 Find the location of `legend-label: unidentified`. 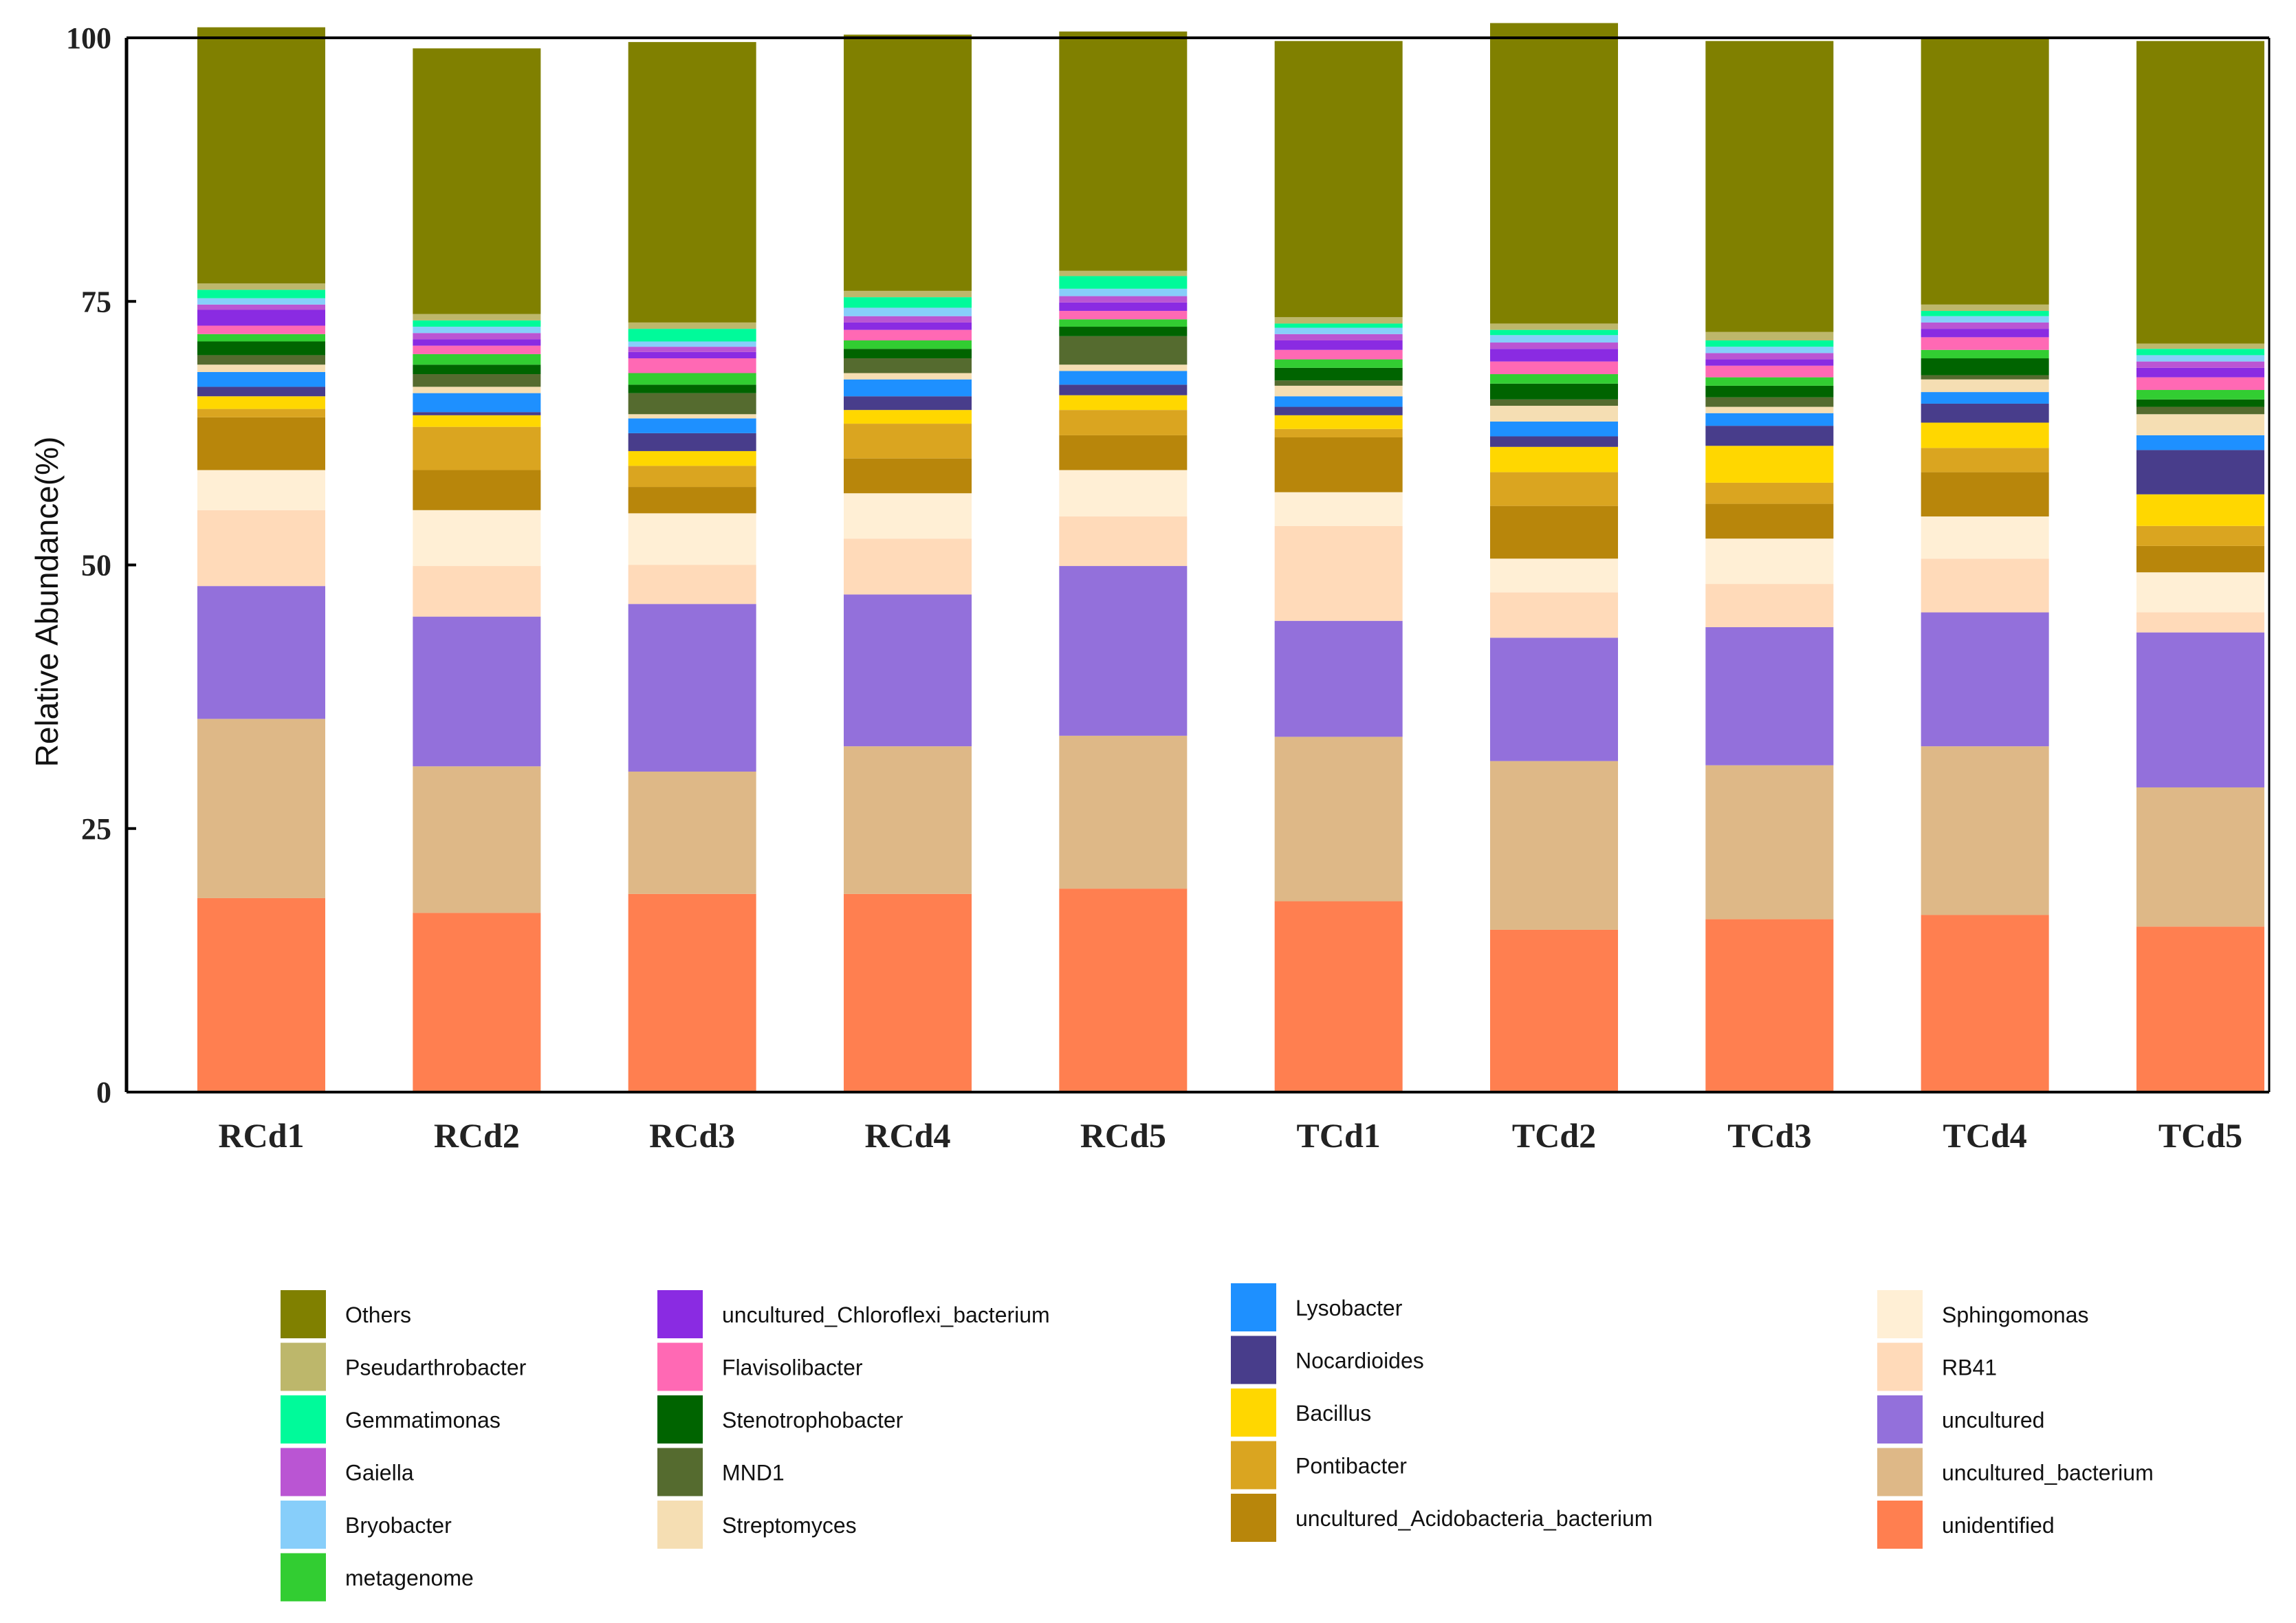

legend-label: unidentified is located at coordinates (1999, 1525).